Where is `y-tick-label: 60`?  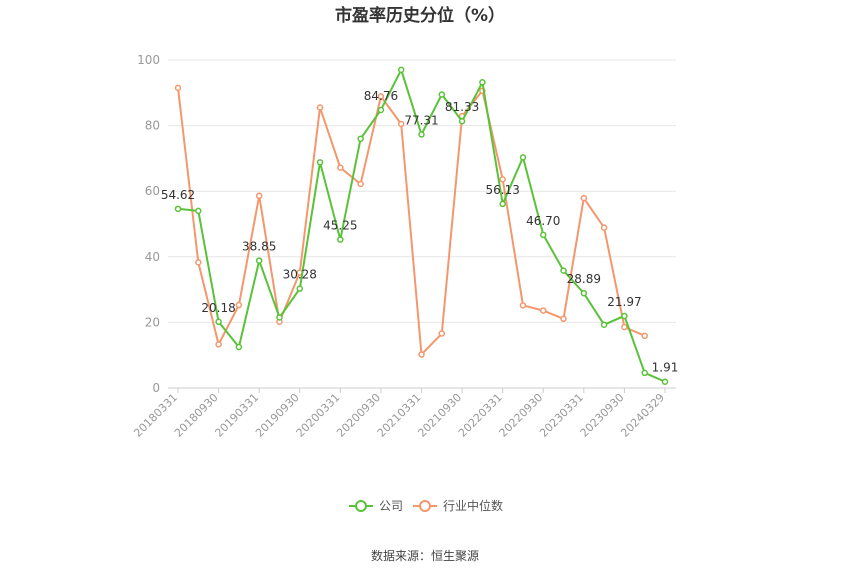 y-tick-label: 60 is located at coordinates (152, 191).